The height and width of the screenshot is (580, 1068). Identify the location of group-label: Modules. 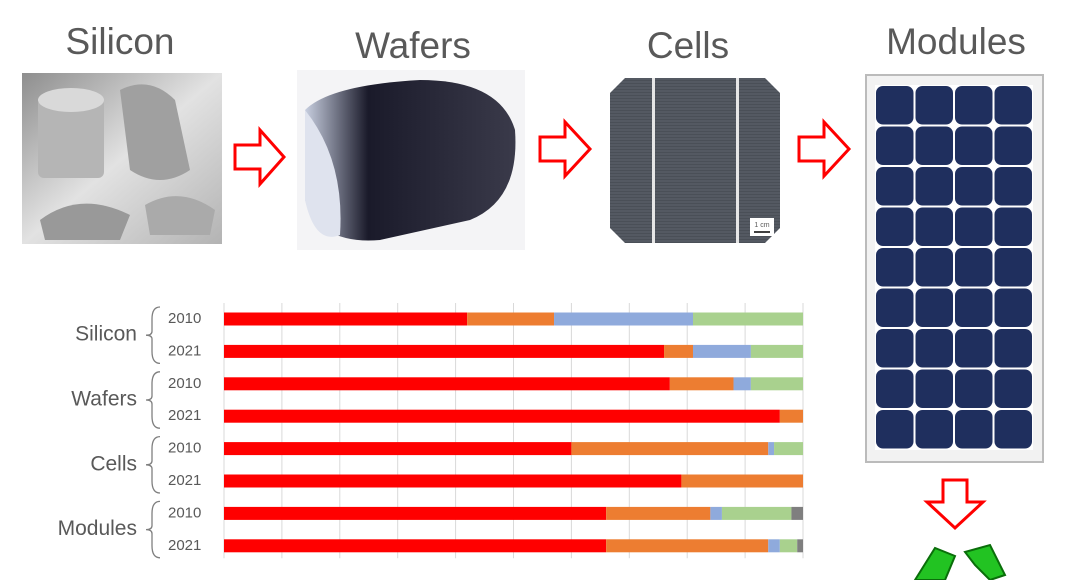
(97, 528).